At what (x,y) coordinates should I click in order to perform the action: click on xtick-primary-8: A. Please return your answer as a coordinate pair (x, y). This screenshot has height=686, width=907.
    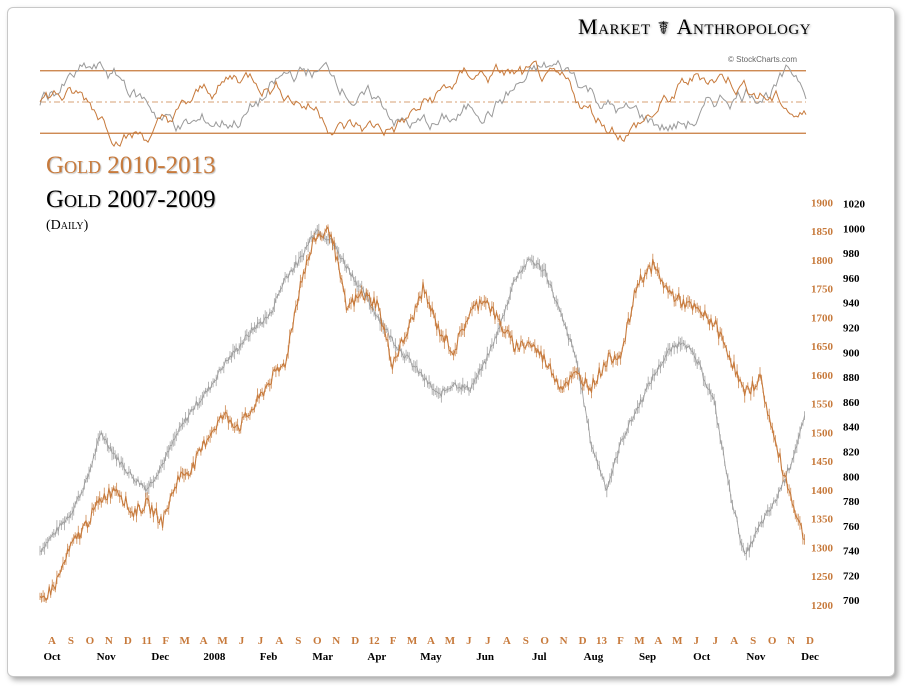
    Looking at the image, I should click on (204, 641).